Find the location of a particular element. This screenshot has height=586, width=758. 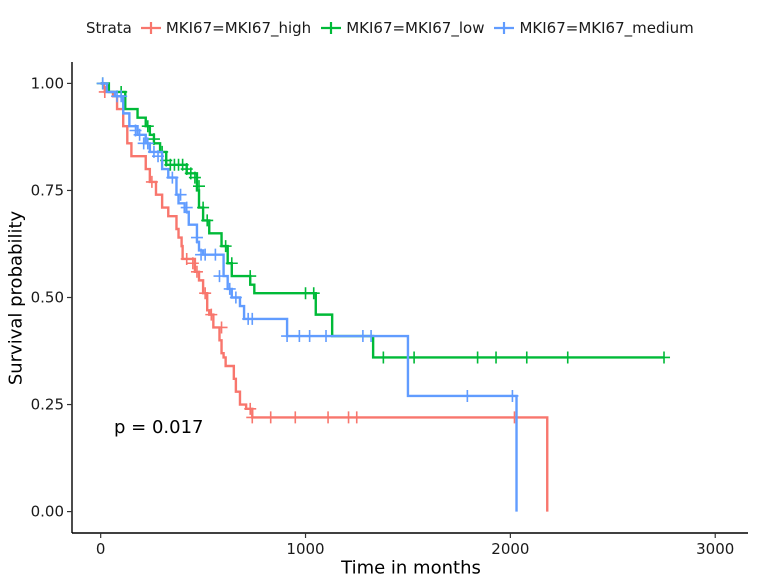

legend-label-low: MKI67=MKI67_low is located at coordinates (415, 28).